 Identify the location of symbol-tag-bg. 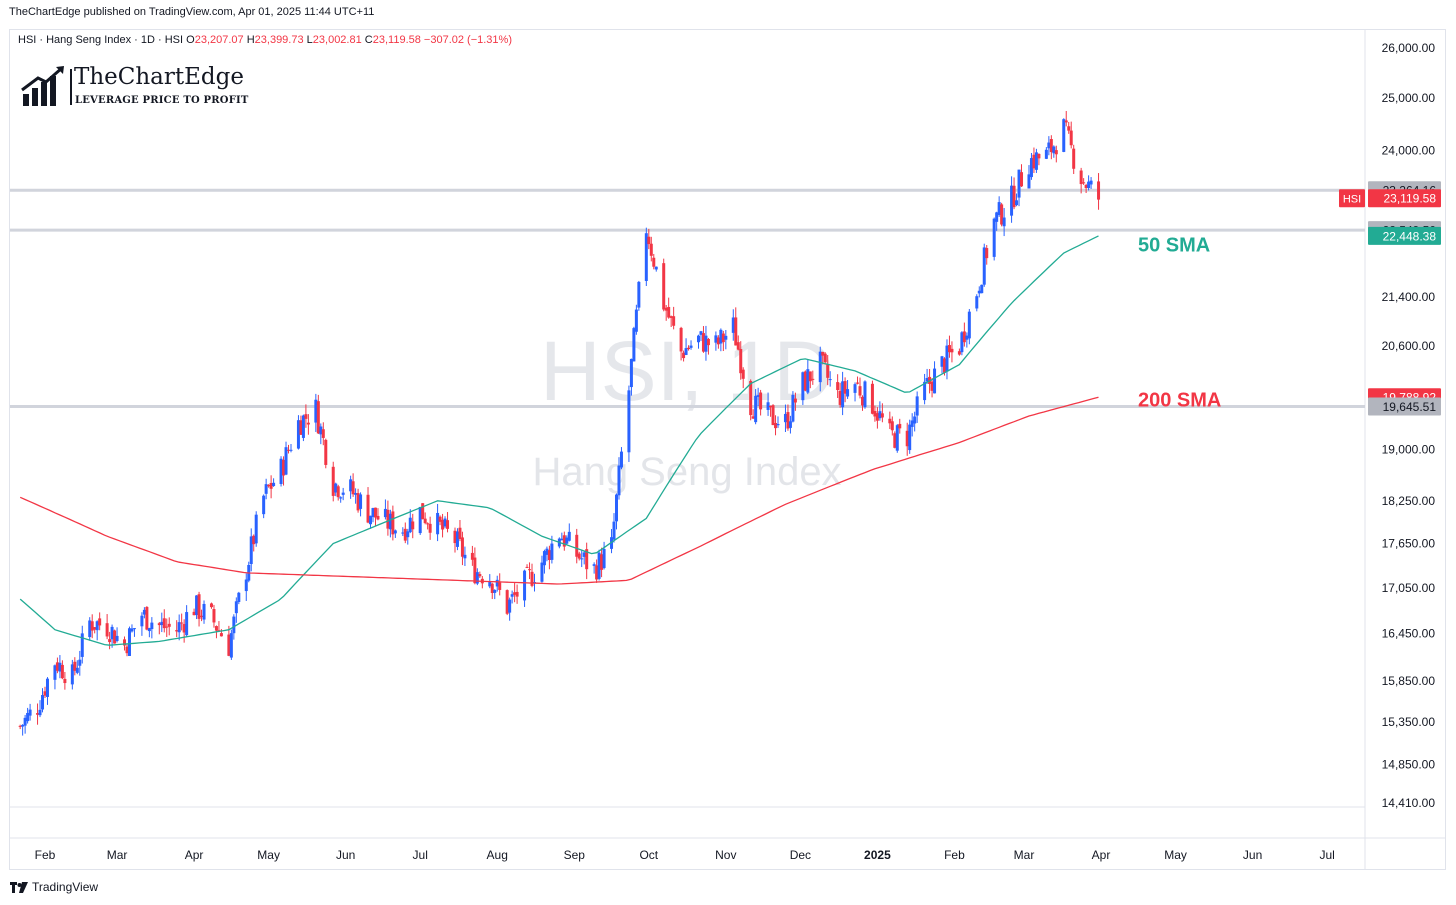
(1352, 198).